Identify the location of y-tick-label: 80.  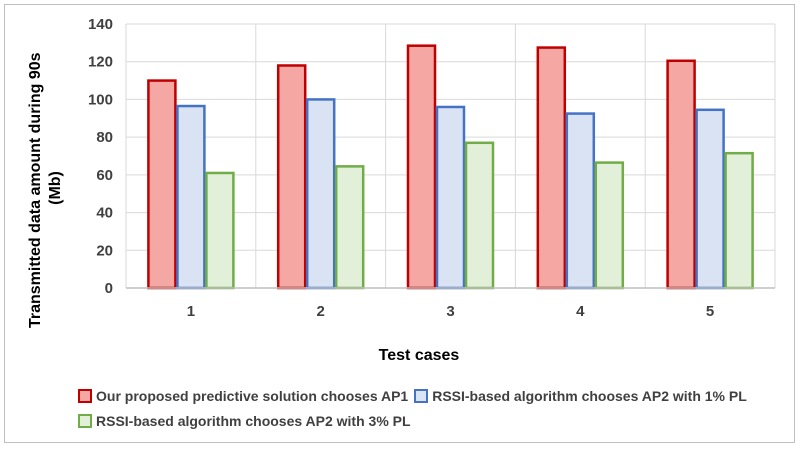
(104, 137).